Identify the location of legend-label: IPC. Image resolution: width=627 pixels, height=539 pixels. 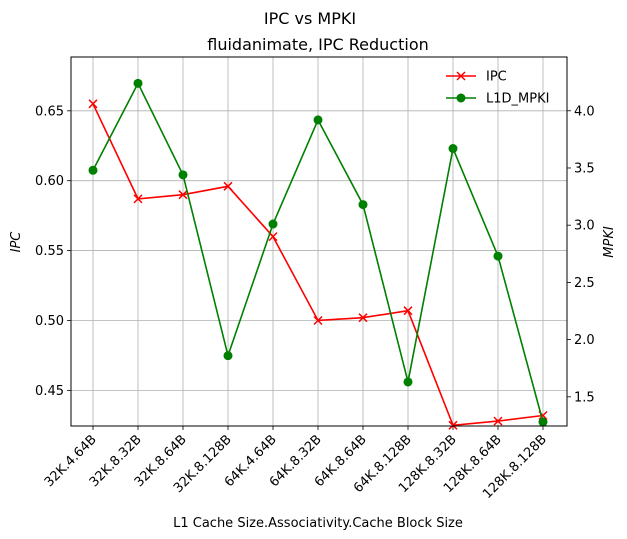
(496, 77).